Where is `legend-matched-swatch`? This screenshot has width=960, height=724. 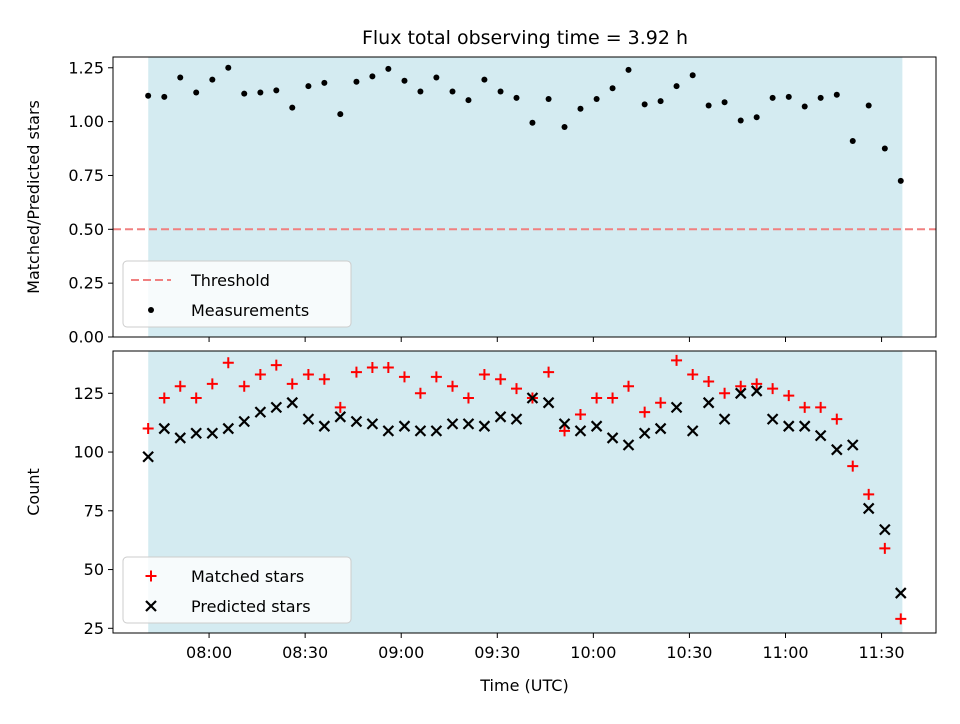
legend-matched-swatch is located at coordinates (151, 576).